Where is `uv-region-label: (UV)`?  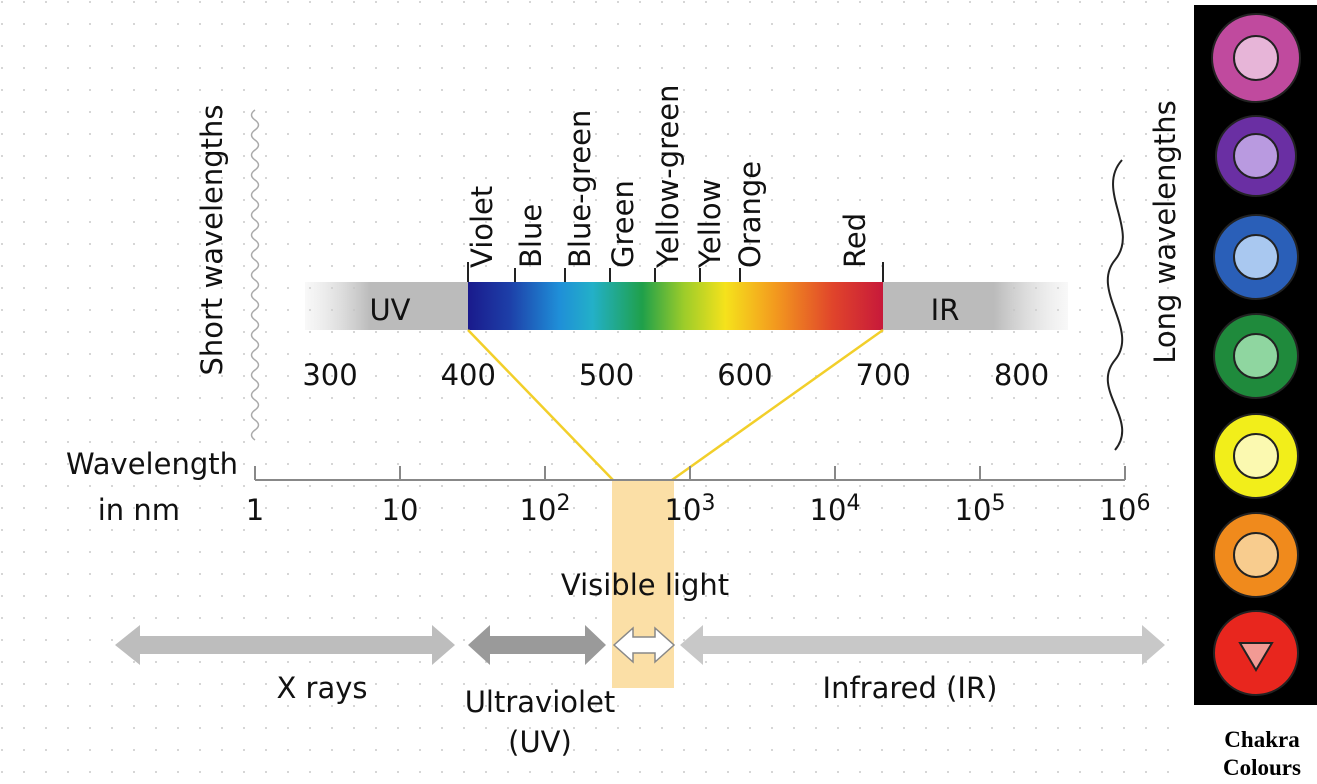 uv-region-label: (UV) is located at coordinates (540, 742).